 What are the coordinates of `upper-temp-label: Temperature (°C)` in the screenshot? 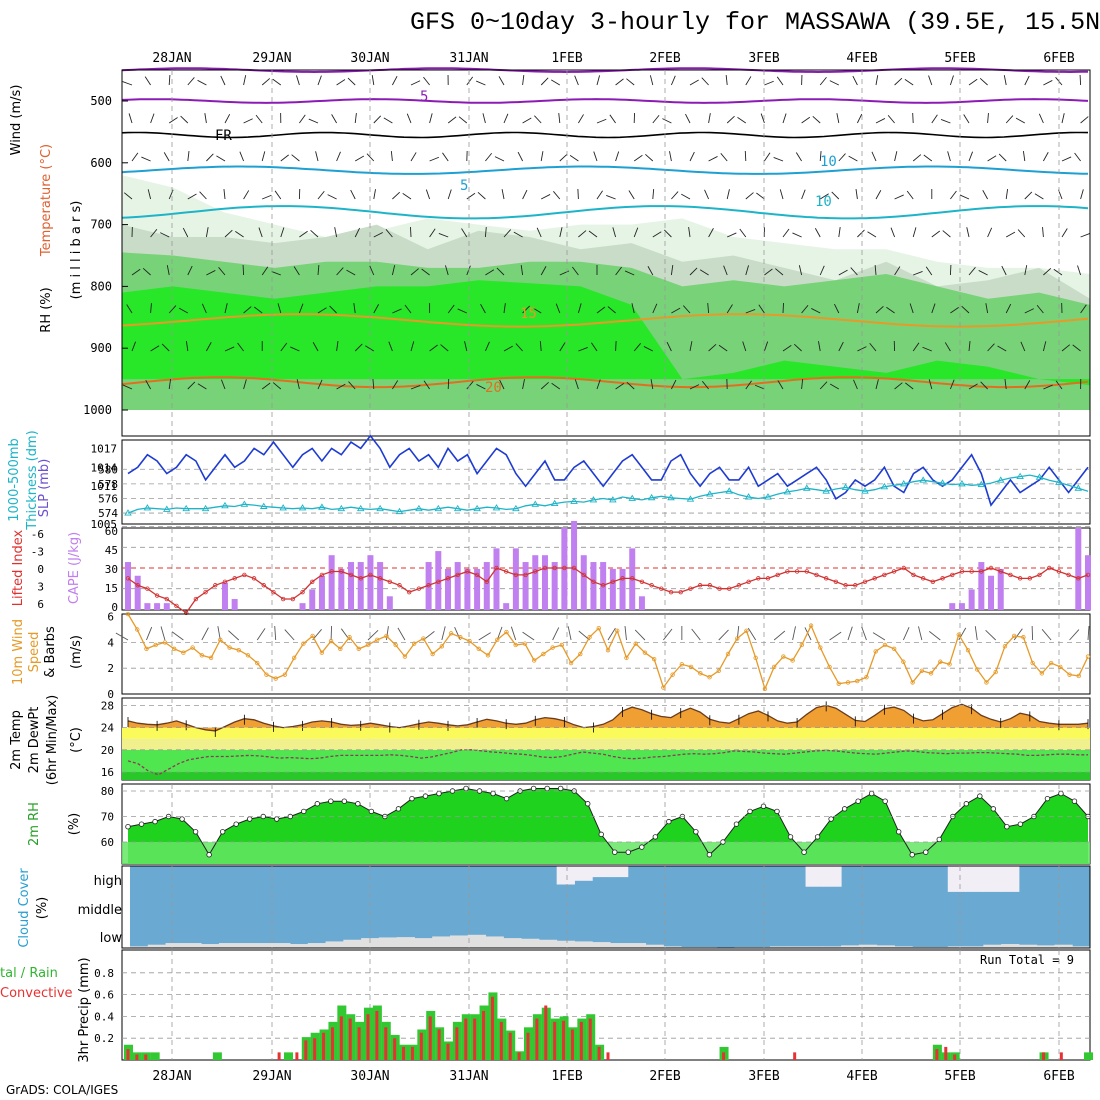 It's located at (46, 200).